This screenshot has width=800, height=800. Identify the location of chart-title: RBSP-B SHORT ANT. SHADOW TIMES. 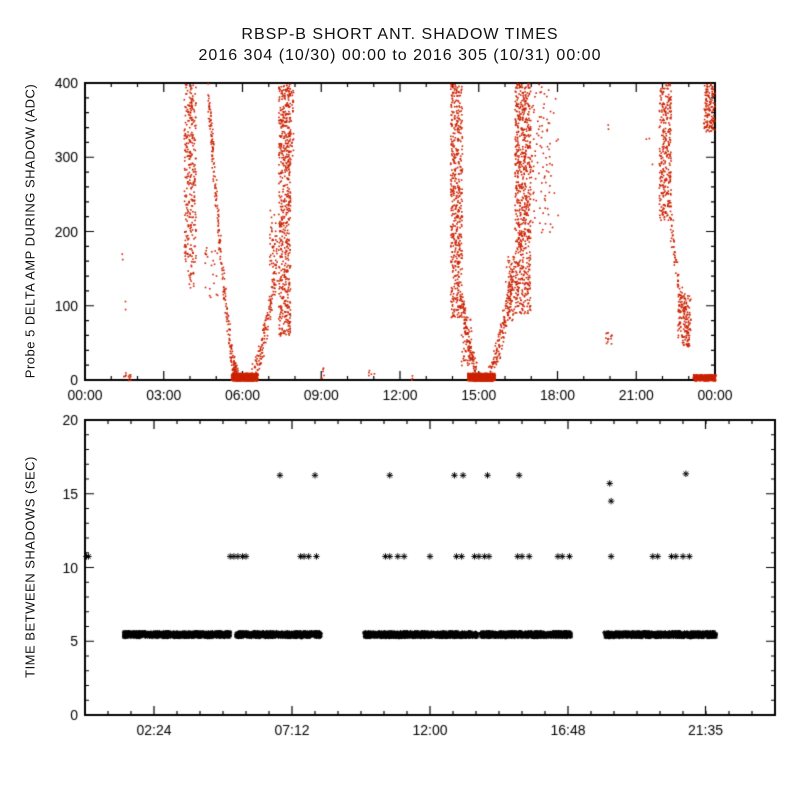
(400, 34).